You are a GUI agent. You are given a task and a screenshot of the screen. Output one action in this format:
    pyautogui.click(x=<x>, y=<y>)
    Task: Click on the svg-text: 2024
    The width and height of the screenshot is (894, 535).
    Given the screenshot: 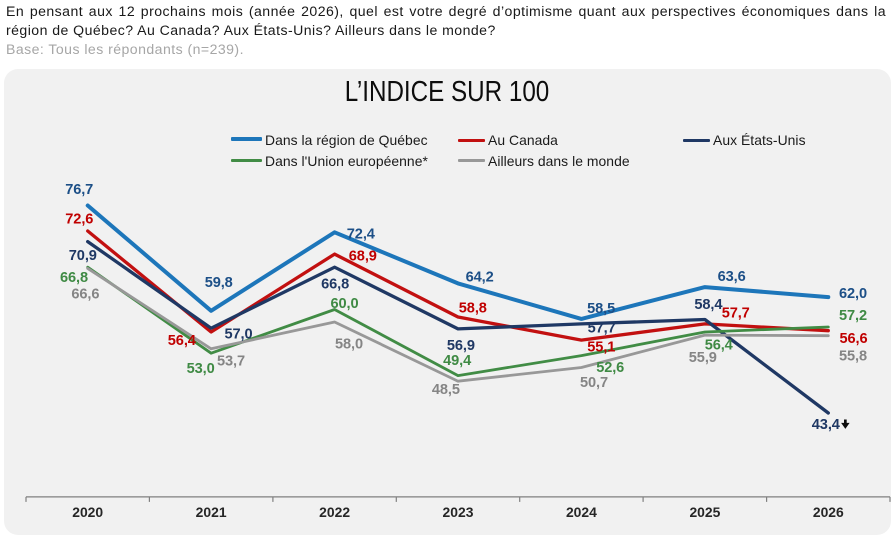 What is the action you would take?
    pyautogui.click(x=581, y=512)
    